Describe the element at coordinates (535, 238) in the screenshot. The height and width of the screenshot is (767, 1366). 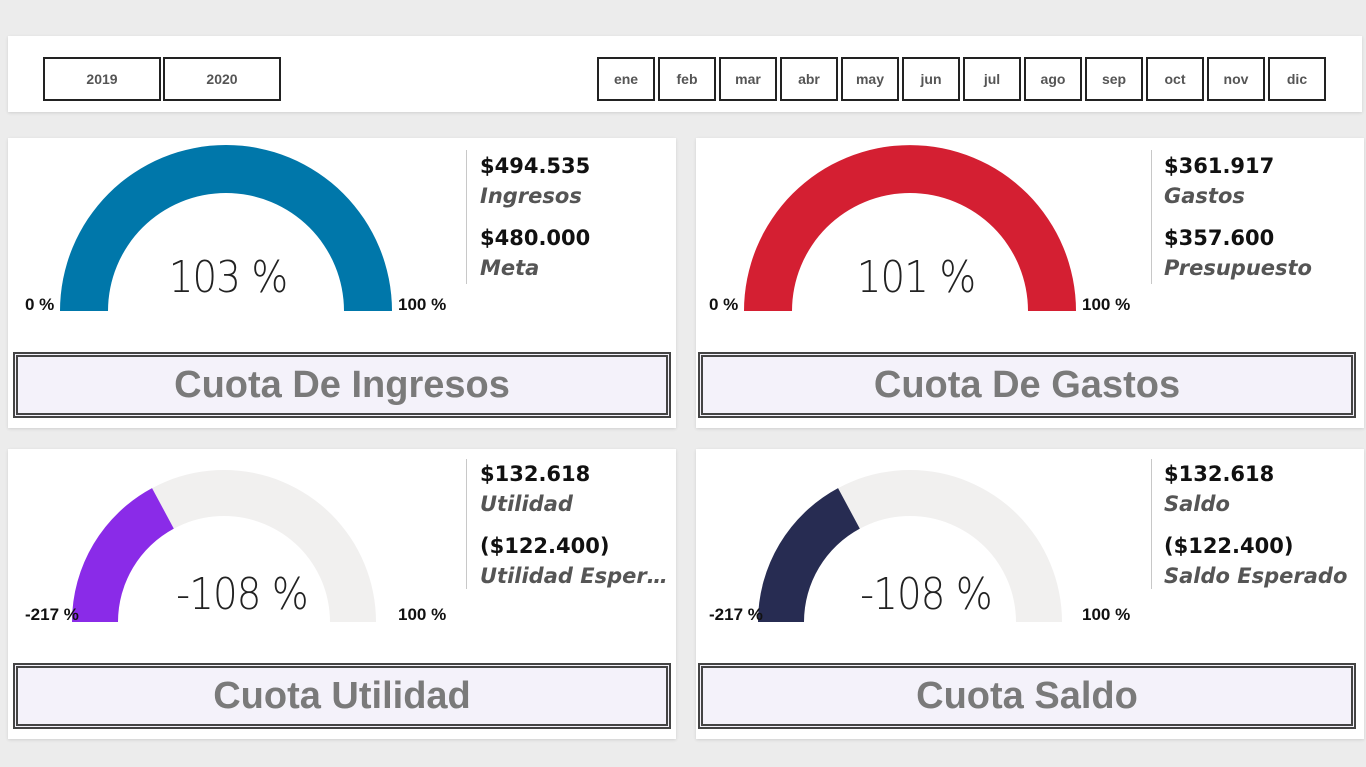
I see `kpi-value-target: $480.000` at that location.